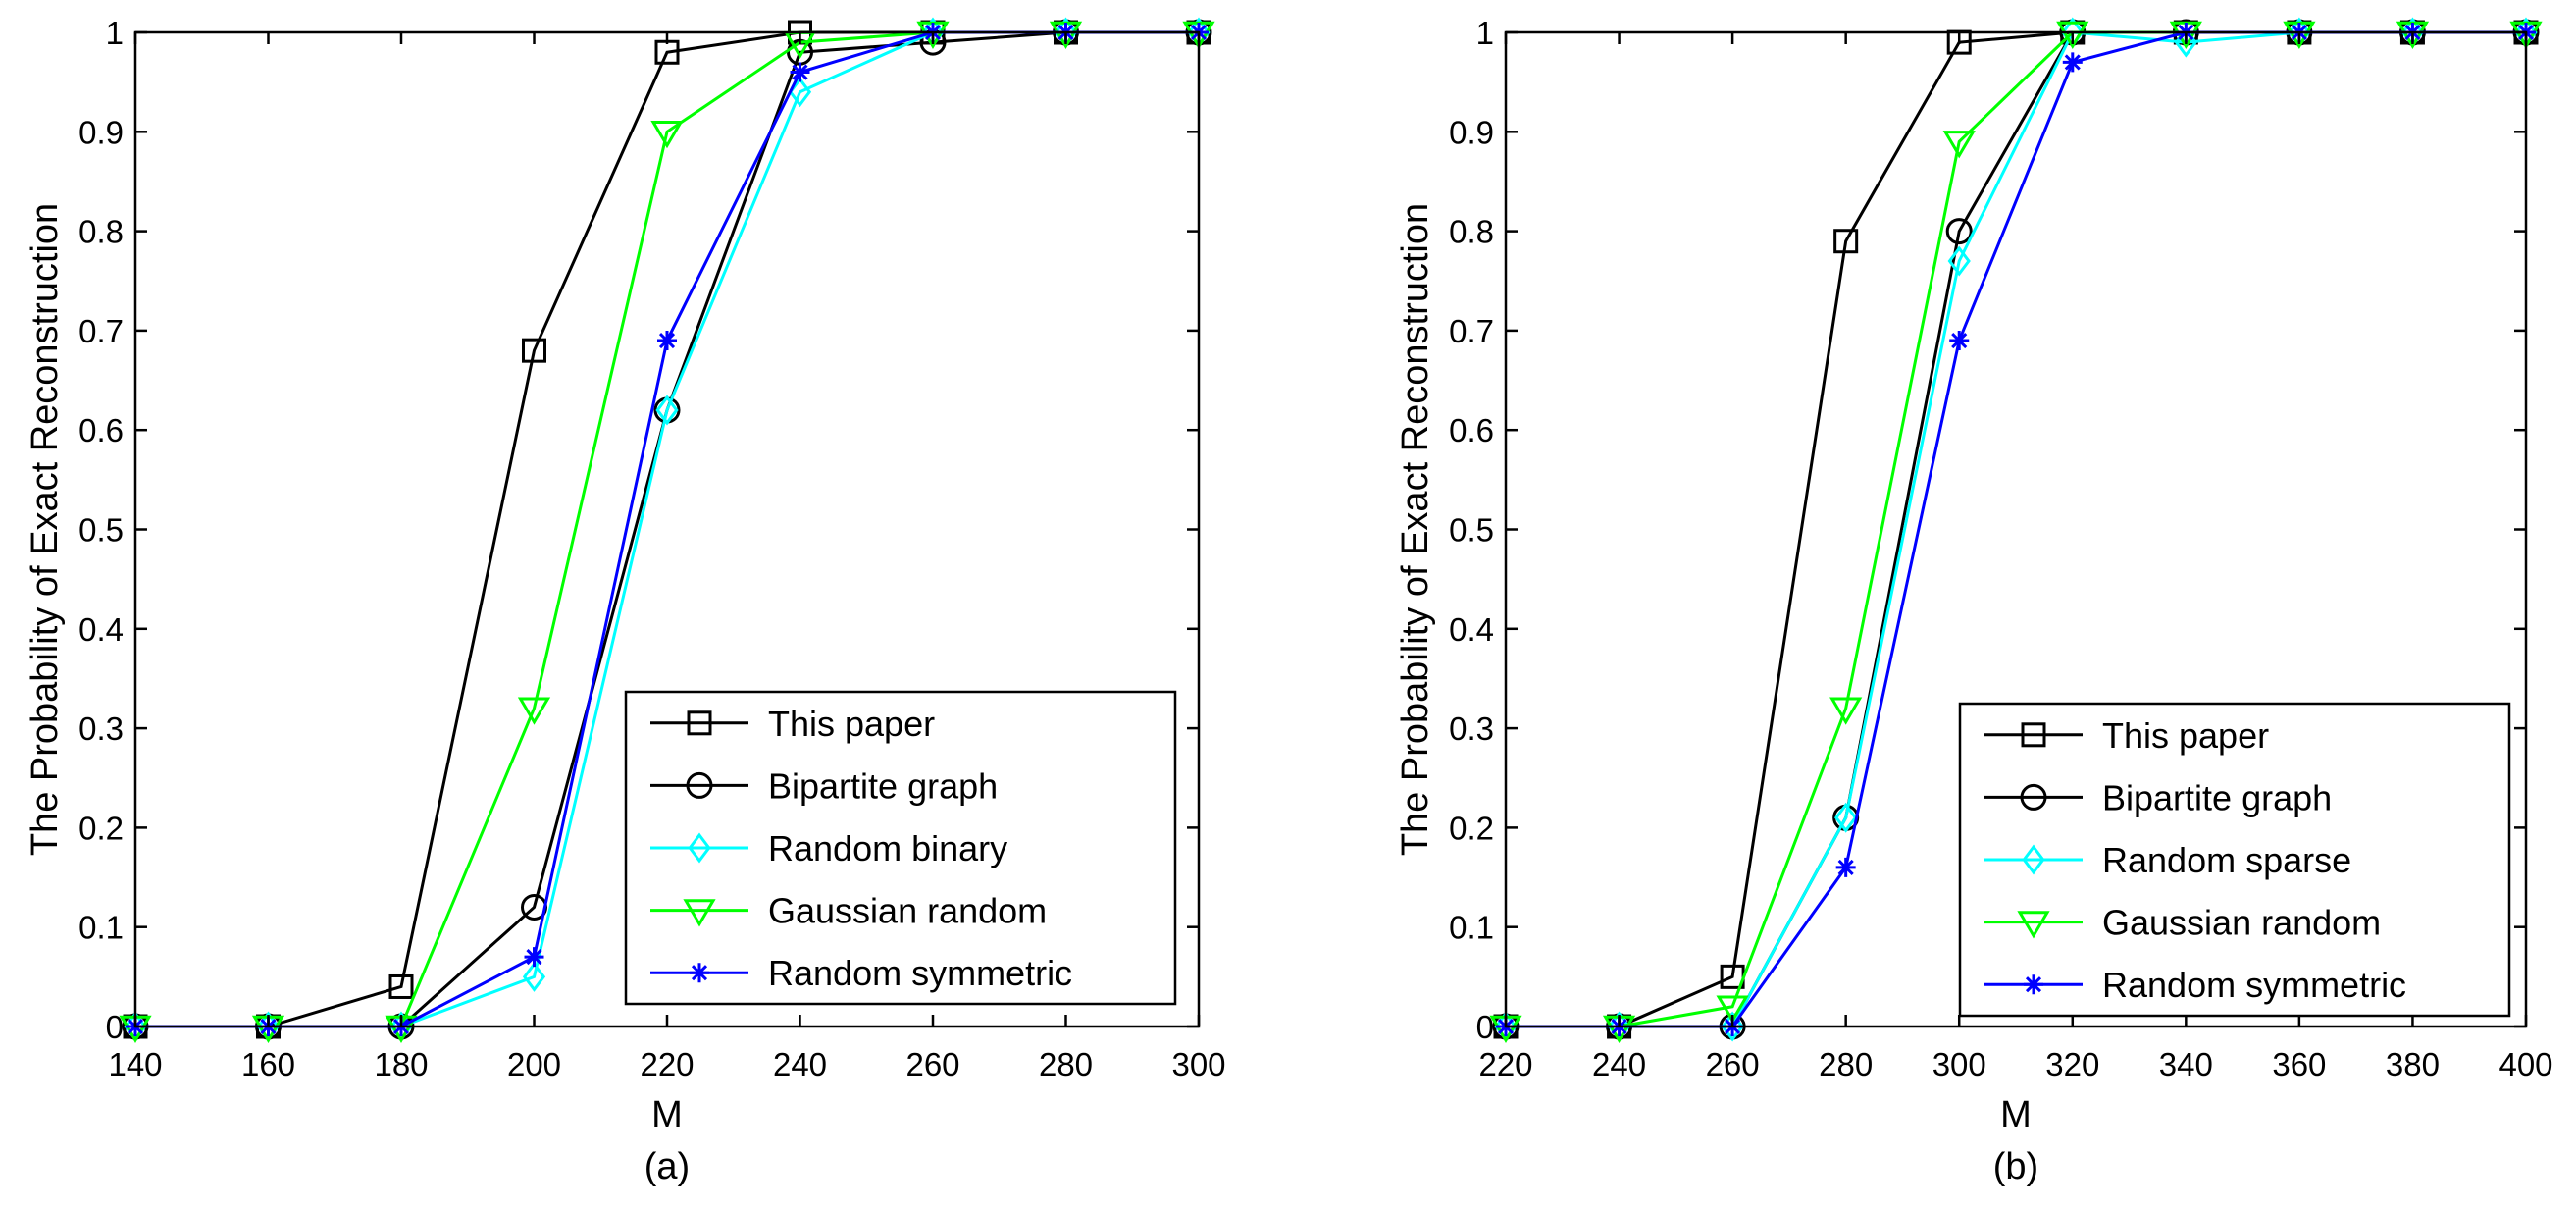 This screenshot has width=2576, height=1210. I want to click on y-tick-label: 0.9, so click(1471, 132).